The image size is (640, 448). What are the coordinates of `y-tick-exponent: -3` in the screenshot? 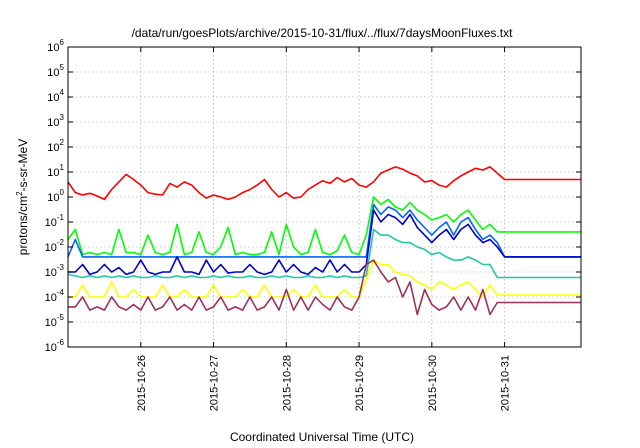 It's located at (61, 267).